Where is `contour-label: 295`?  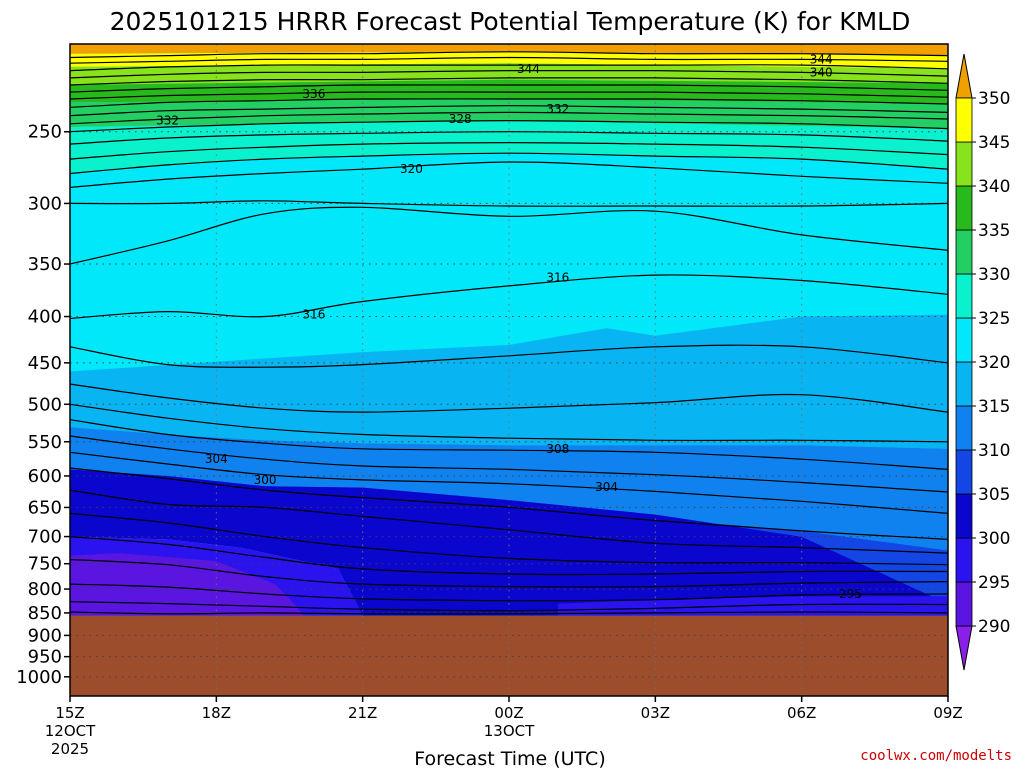
contour-label: 295 is located at coordinates (850, 594).